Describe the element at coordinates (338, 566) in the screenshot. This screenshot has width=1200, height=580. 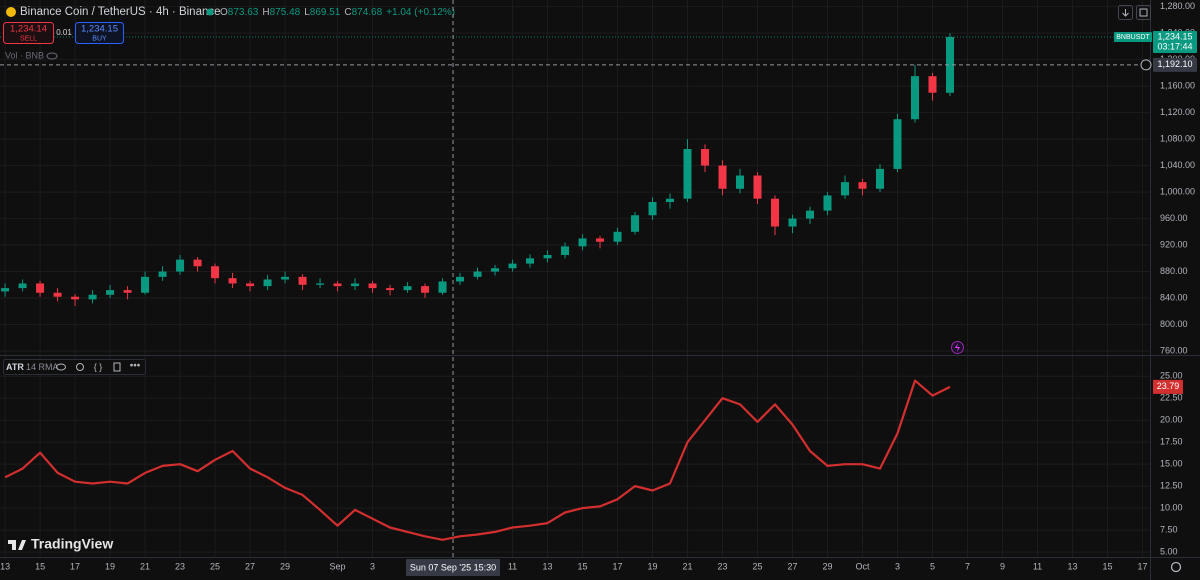
I see `x-tick-label: Sep` at that location.